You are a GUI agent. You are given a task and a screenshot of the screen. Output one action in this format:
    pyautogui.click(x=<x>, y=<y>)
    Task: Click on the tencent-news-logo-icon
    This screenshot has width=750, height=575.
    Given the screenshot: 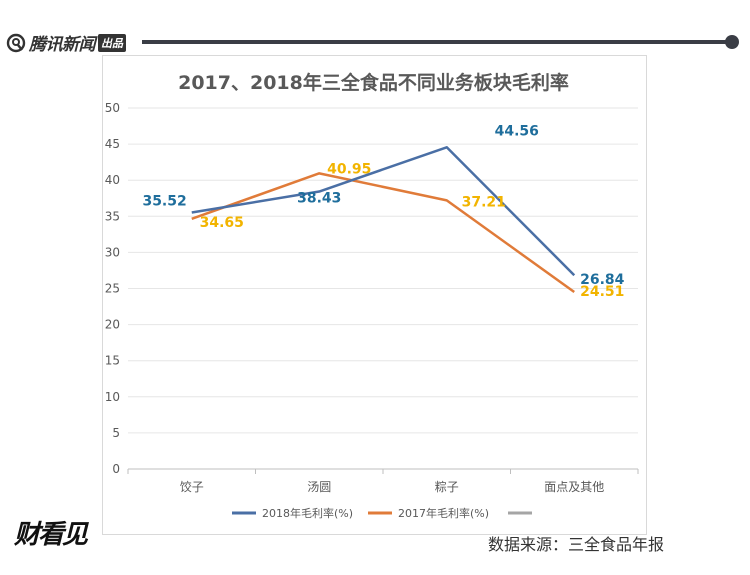 What is the action you would take?
    pyautogui.click(x=16, y=42)
    